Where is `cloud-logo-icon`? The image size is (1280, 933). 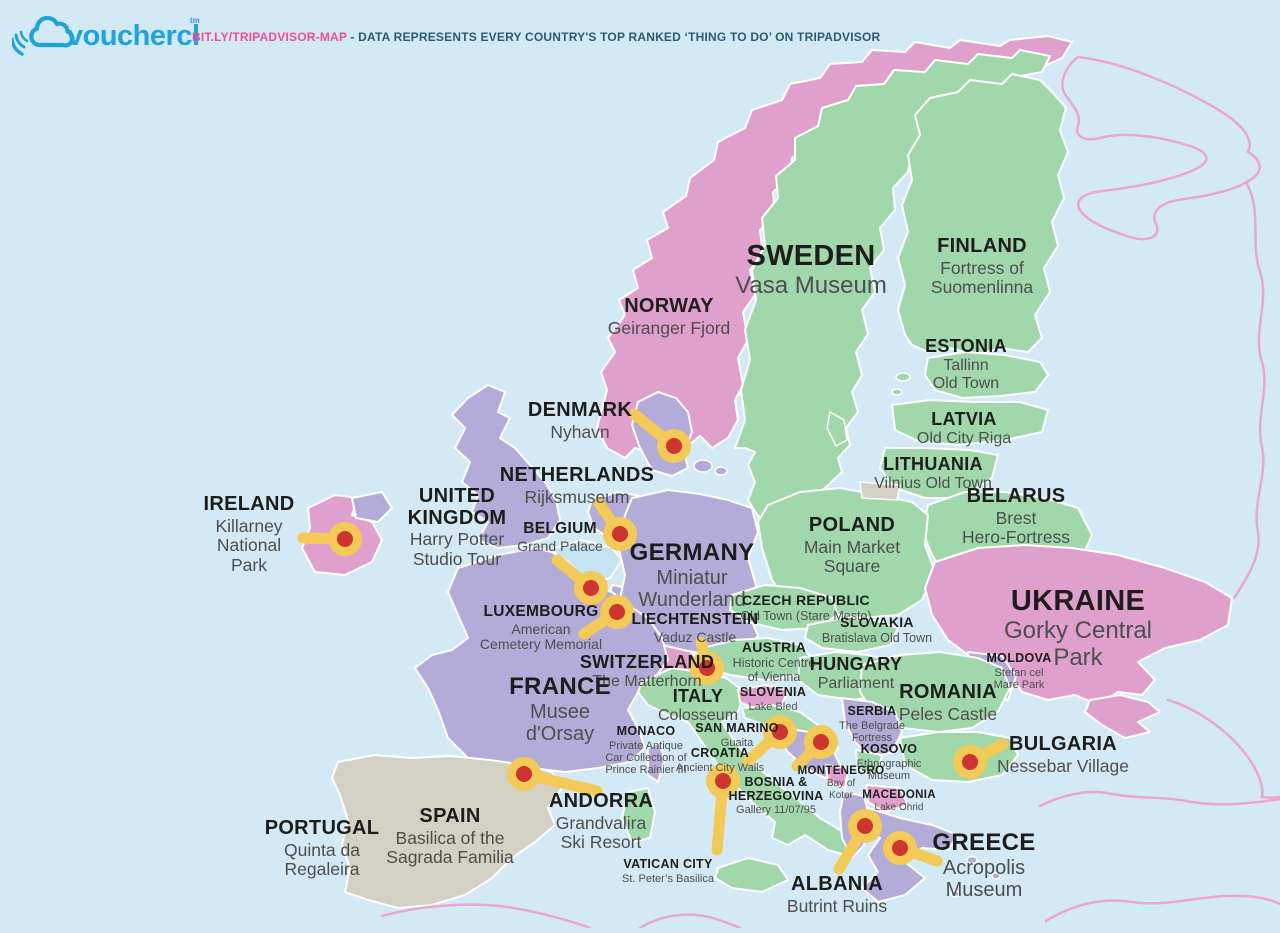
cloud-logo-icon is located at coordinates (43, 35).